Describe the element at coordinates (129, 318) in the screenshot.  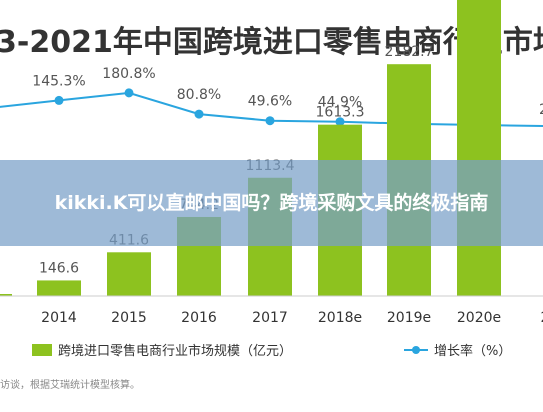
I see `x-tick-2015: 2015` at that location.